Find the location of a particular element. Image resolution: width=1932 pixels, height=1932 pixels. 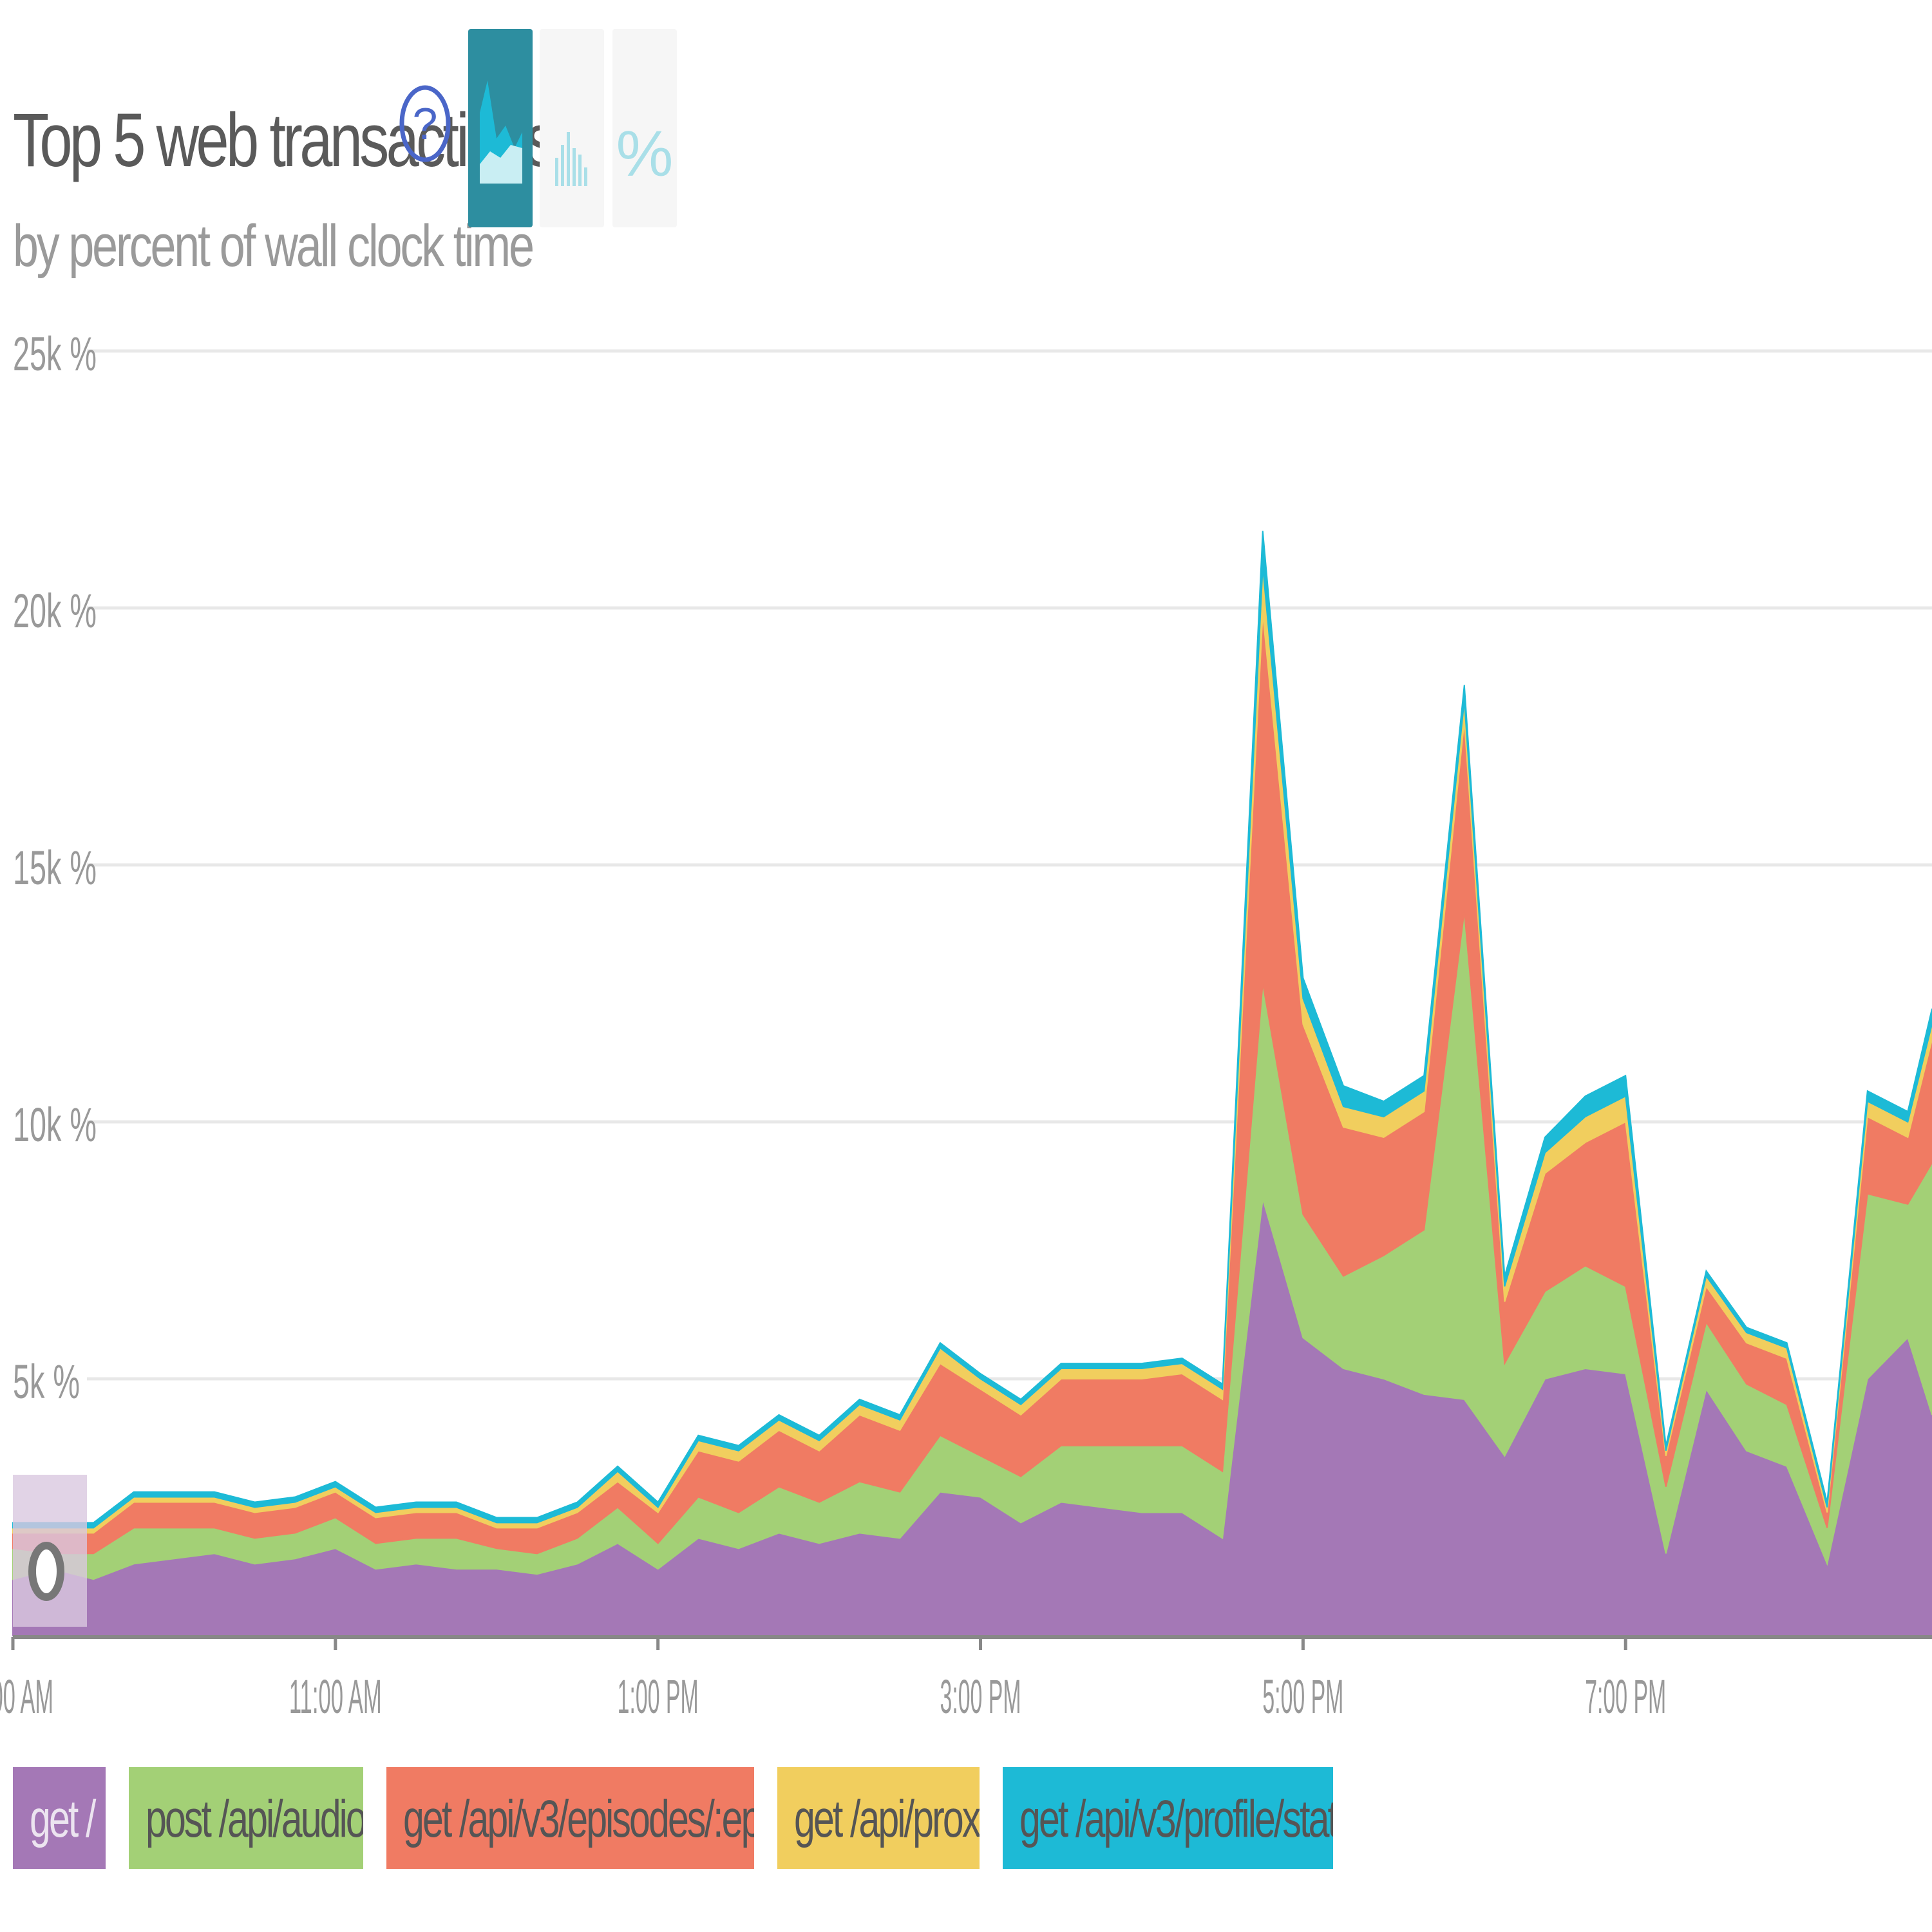

area-chart-toggle is located at coordinates (500, 128).